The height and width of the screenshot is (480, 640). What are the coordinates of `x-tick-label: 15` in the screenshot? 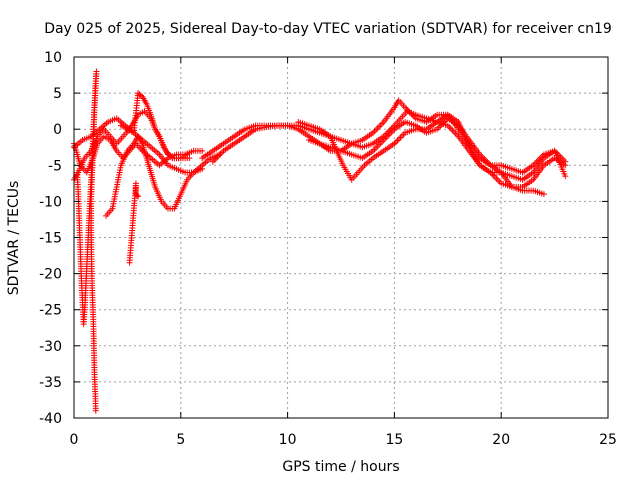 It's located at (394, 440).